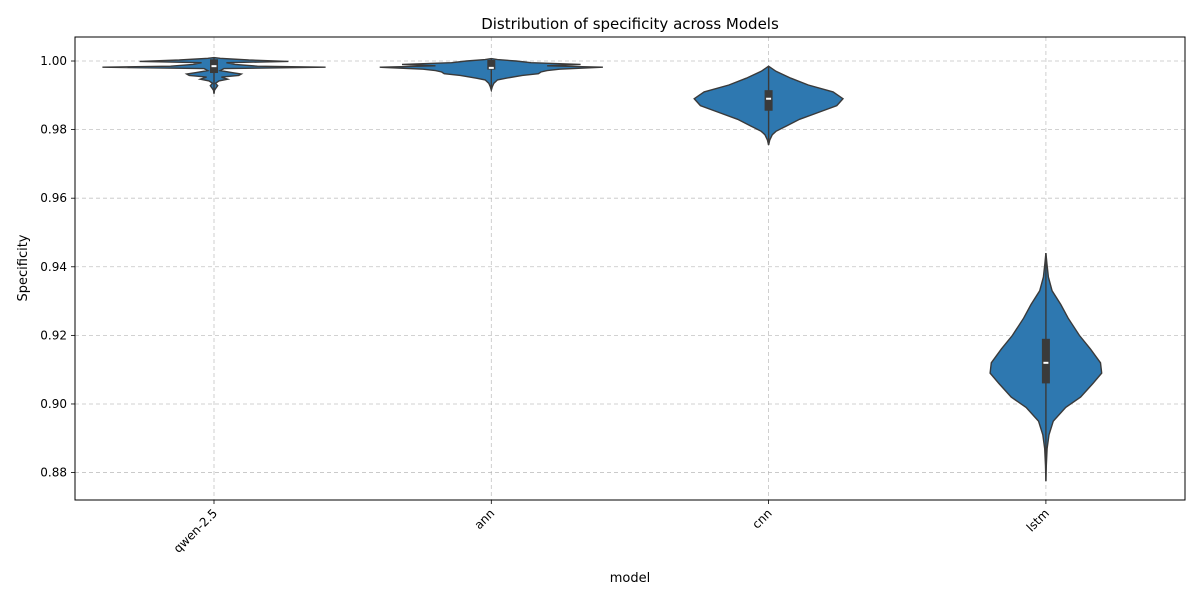 The image size is (1200, 604). I want to click on y-tick-label: 0.94, so click(53, 267).